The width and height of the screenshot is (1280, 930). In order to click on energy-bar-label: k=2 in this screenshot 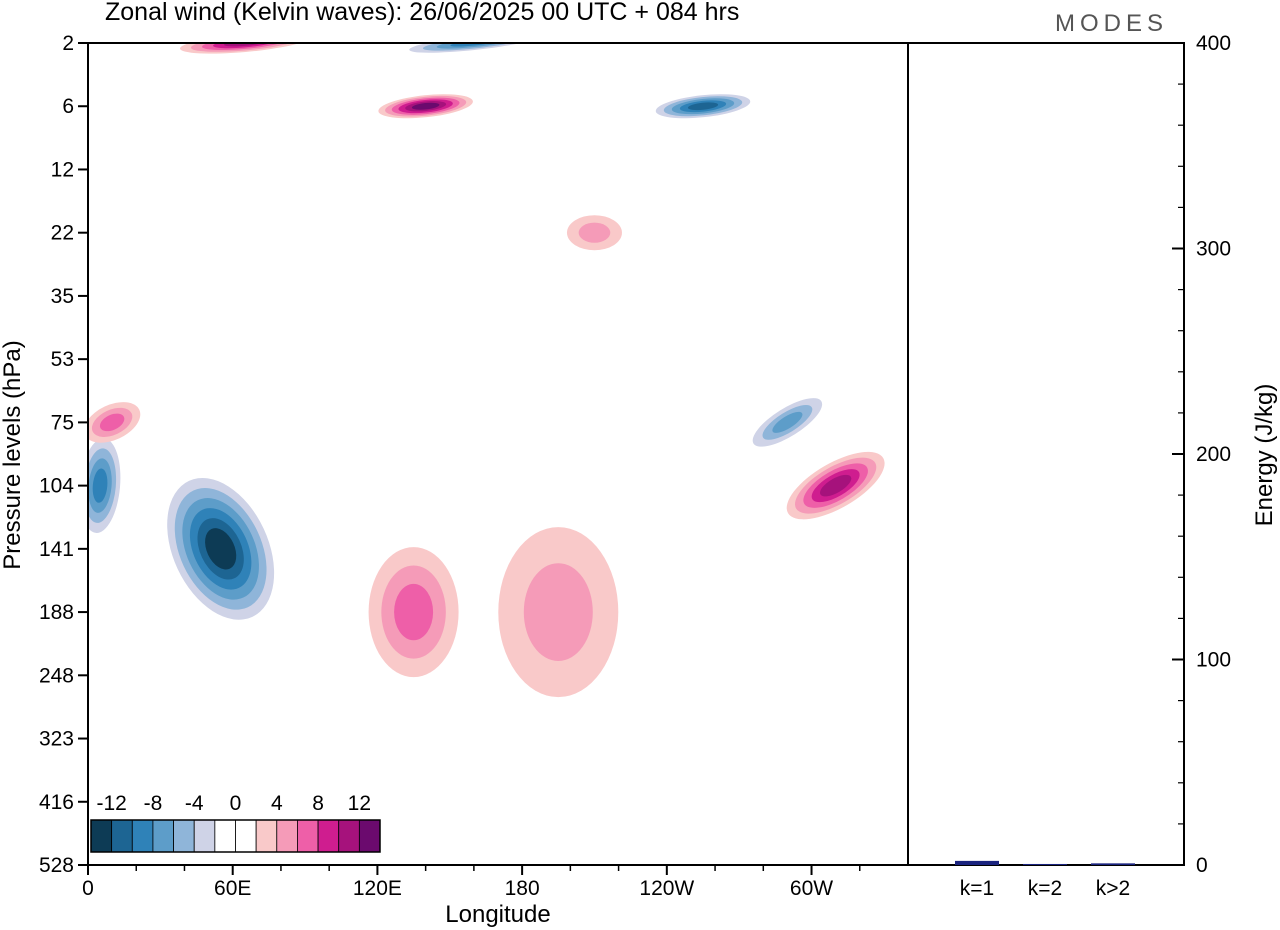, I will do `click(1045, 888)`.